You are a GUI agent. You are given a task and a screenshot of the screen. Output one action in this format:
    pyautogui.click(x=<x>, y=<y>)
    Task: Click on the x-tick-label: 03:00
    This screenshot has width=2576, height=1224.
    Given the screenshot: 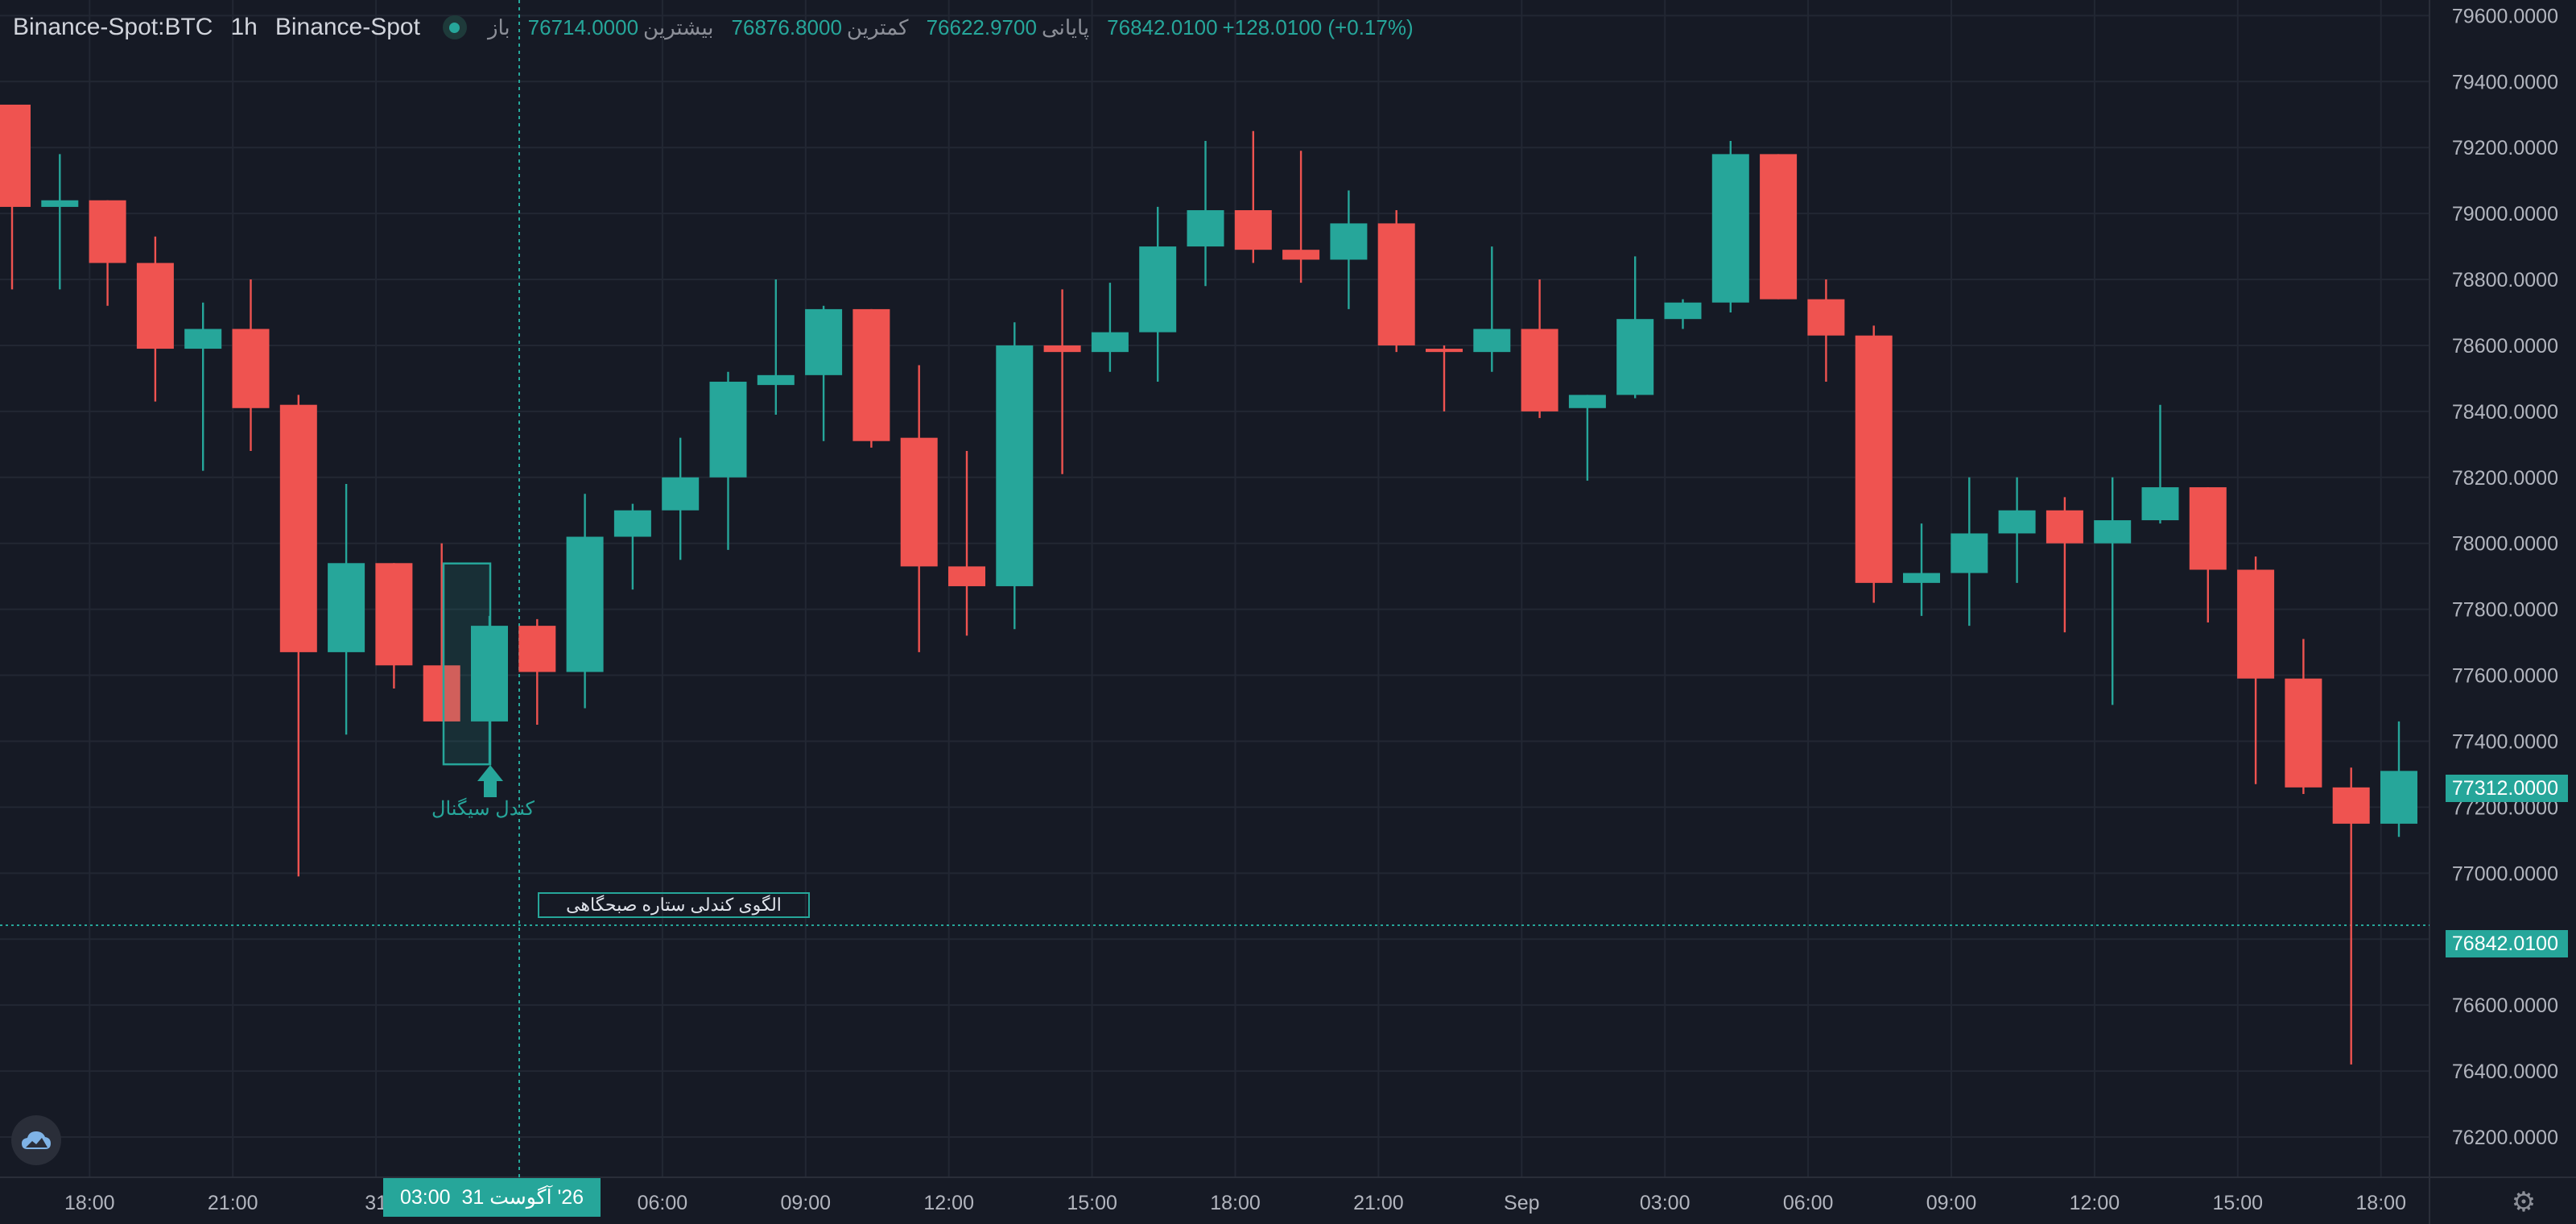 What is the action you would take?
    pyautogui.click(x=1665, y=1203)
    